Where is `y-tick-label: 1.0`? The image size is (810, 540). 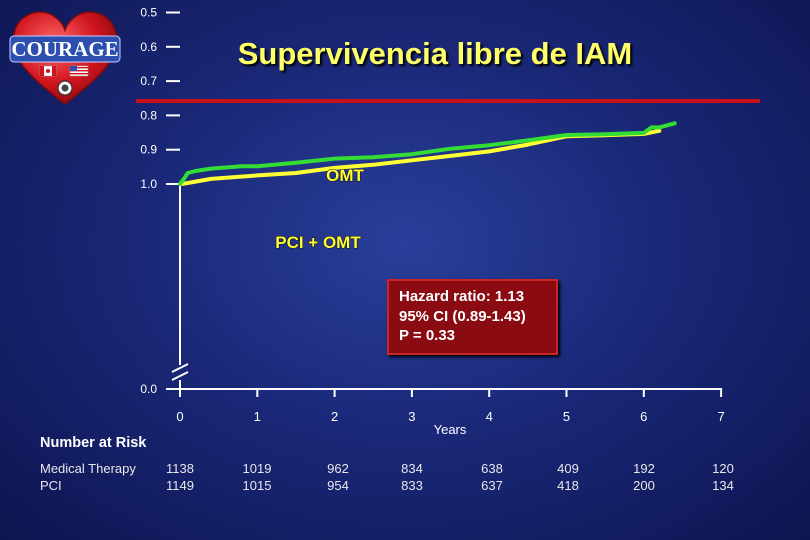 y-tick-label: 1.0 is located at coordinates (148, 184).